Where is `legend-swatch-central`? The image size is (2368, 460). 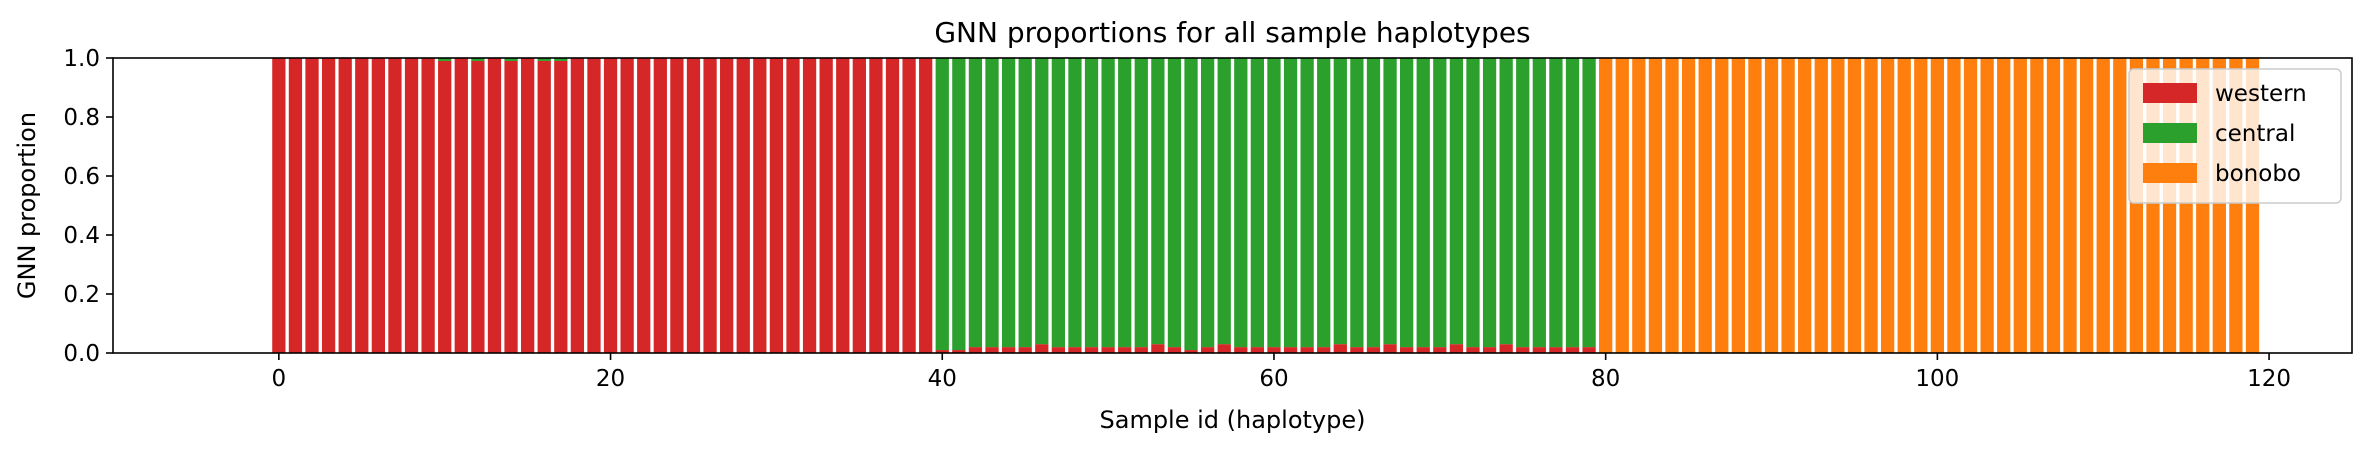 legend-swatch-central is located at coordinates (2170, 133).